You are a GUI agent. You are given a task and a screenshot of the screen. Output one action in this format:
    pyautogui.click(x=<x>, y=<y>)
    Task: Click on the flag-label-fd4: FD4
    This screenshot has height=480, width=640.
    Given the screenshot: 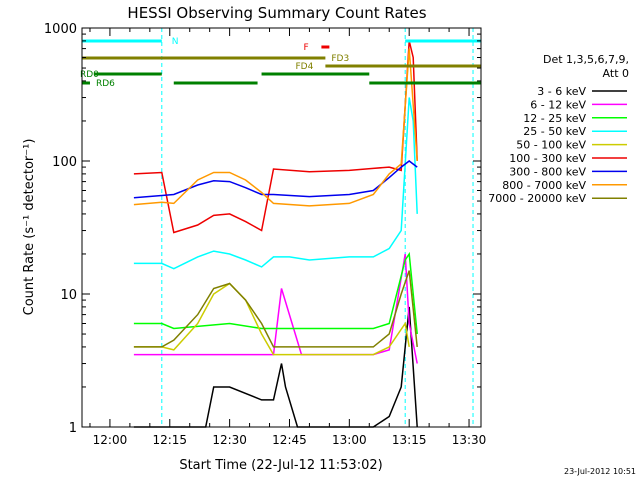 What is the action you would take?
    pyautogui.click(x=304, y=67)
    